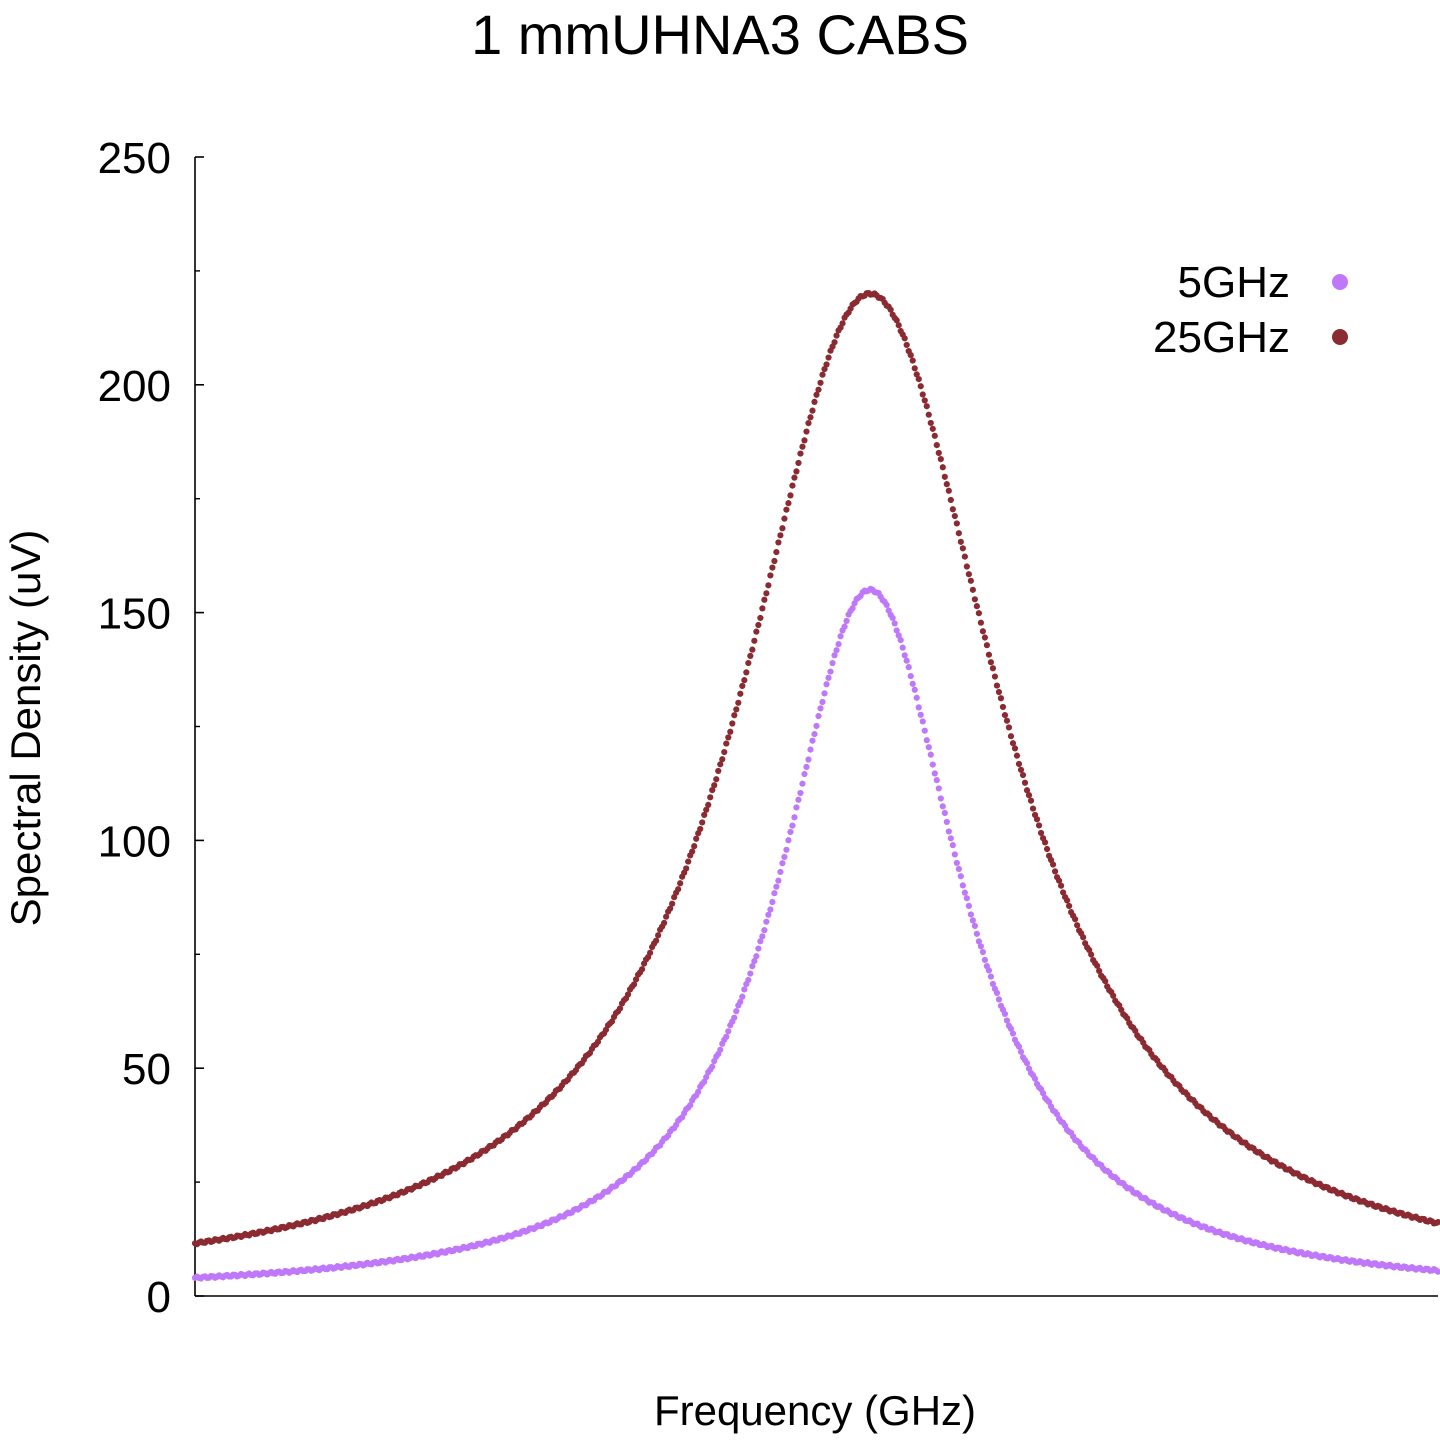 This screenshot has width=1440, height=1440. I want to click on y-tick-label: 200, so click(134, 386).